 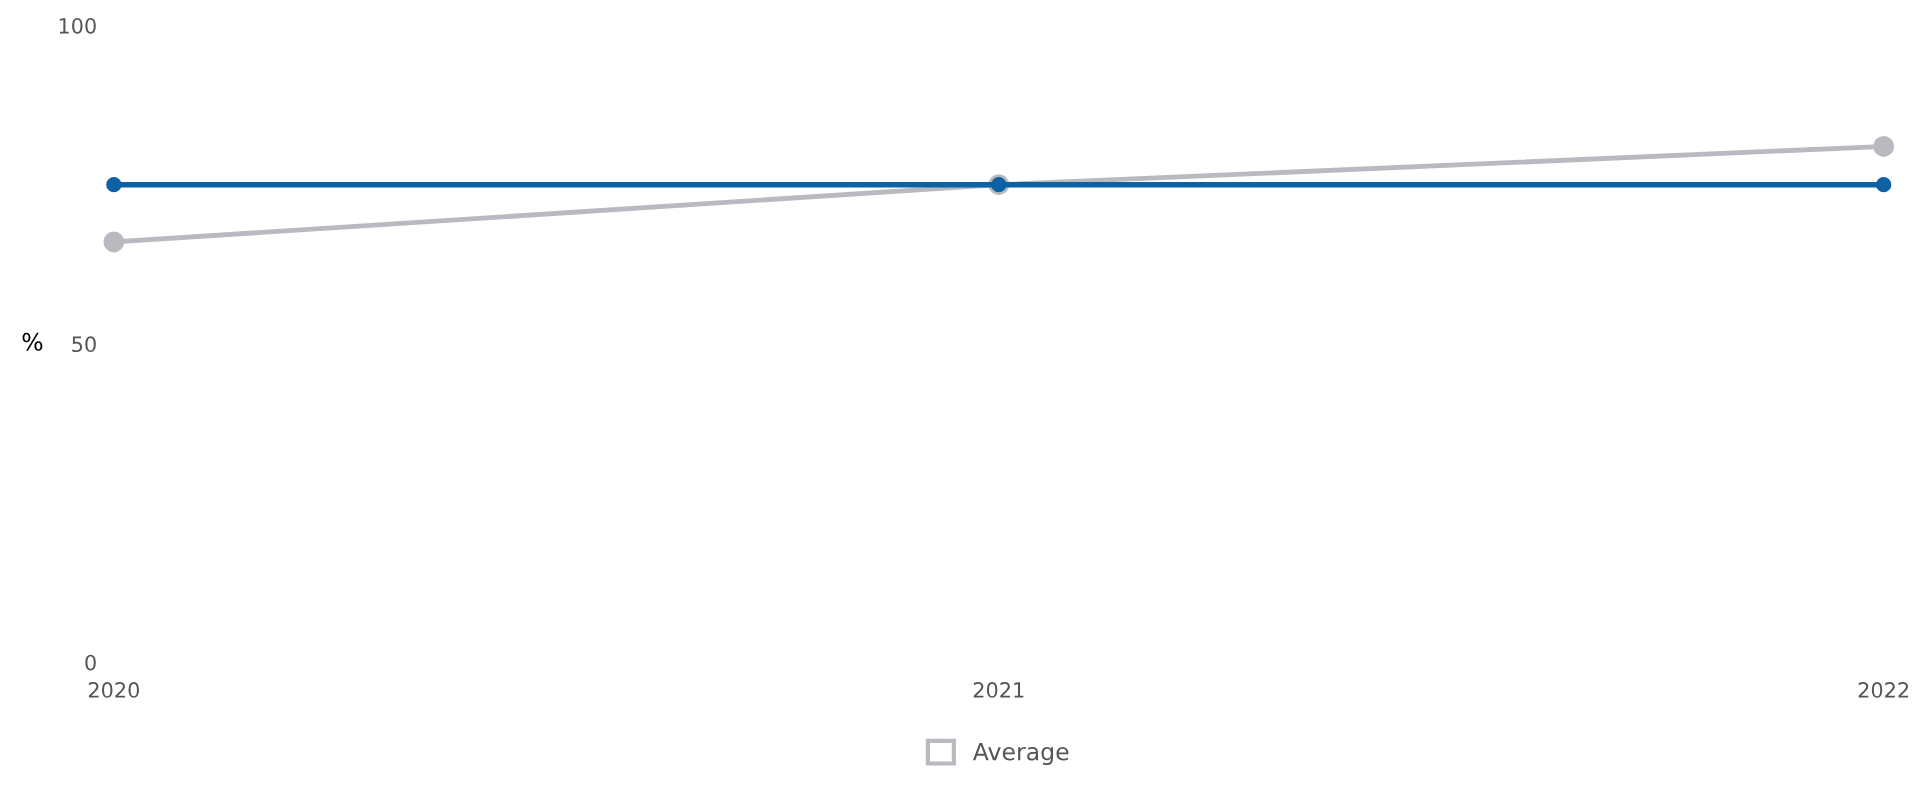 I want to click on legend-label: Average, so click(x=1020, y=754).